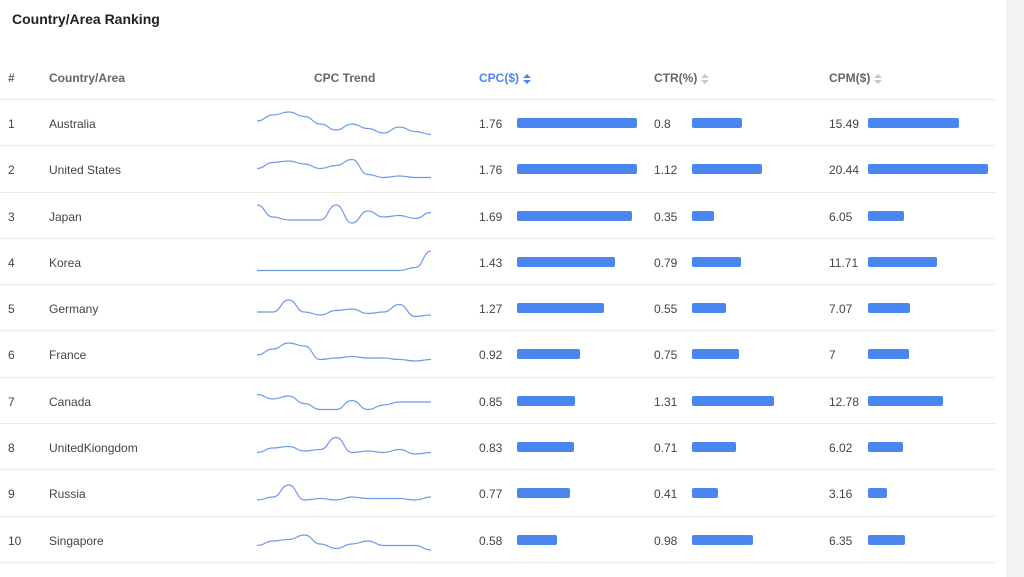  I want to click on ctr-value: 0.8, so click(662, 124).